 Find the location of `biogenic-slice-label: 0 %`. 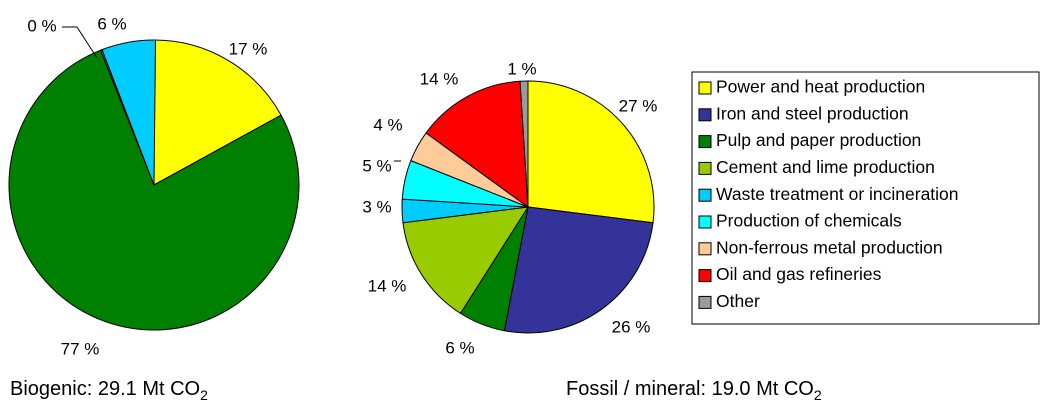

biogenic-slice-label: 0 % is located at coordinates (41, 25).